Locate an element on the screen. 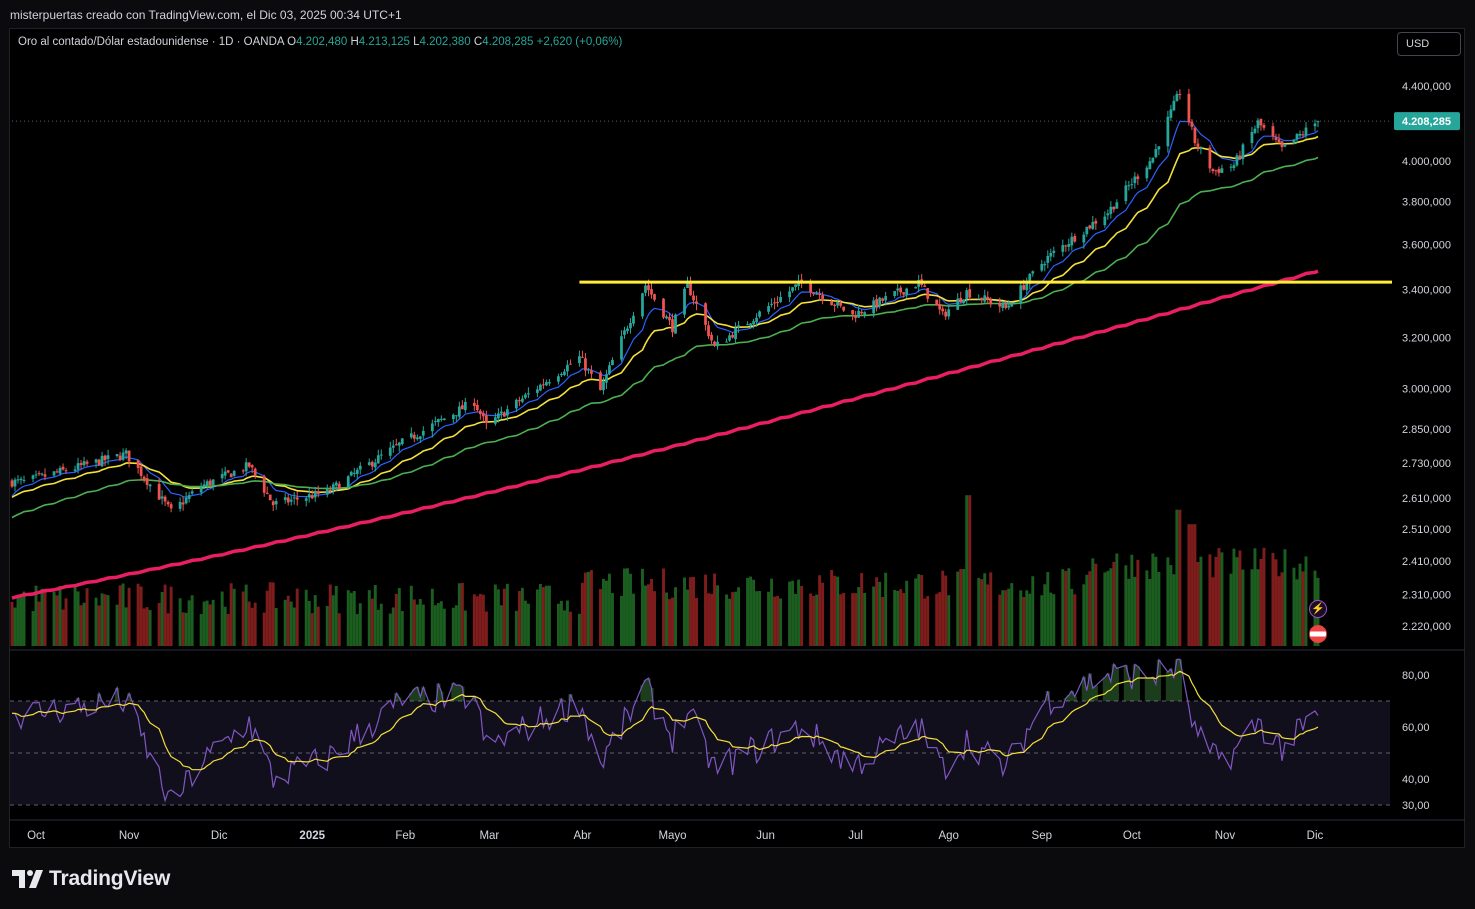  price-tick-label: 3.400,000 is located at coordinates (1426, 291).